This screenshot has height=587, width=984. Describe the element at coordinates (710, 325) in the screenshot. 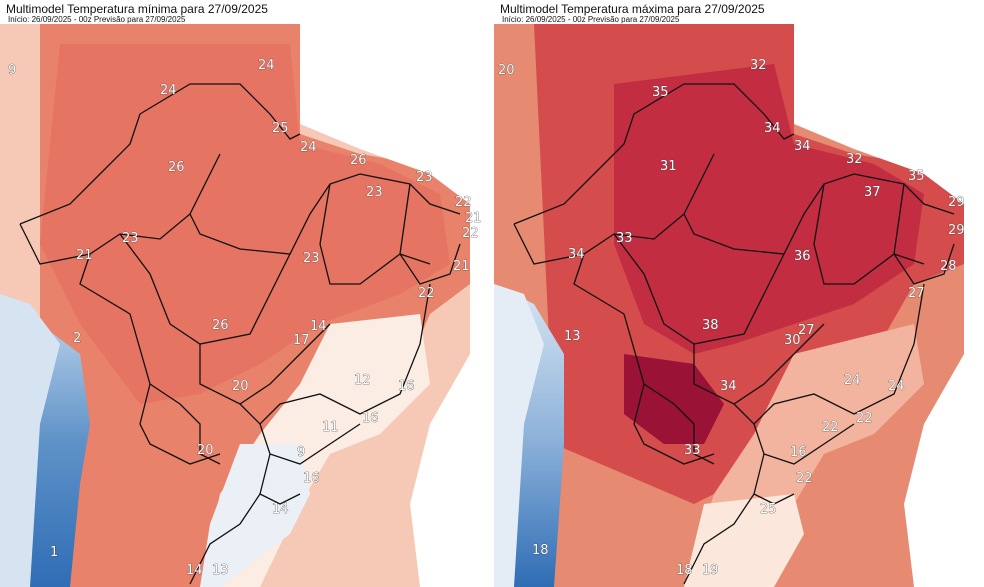

I see `temperature-label: 38` at that location.